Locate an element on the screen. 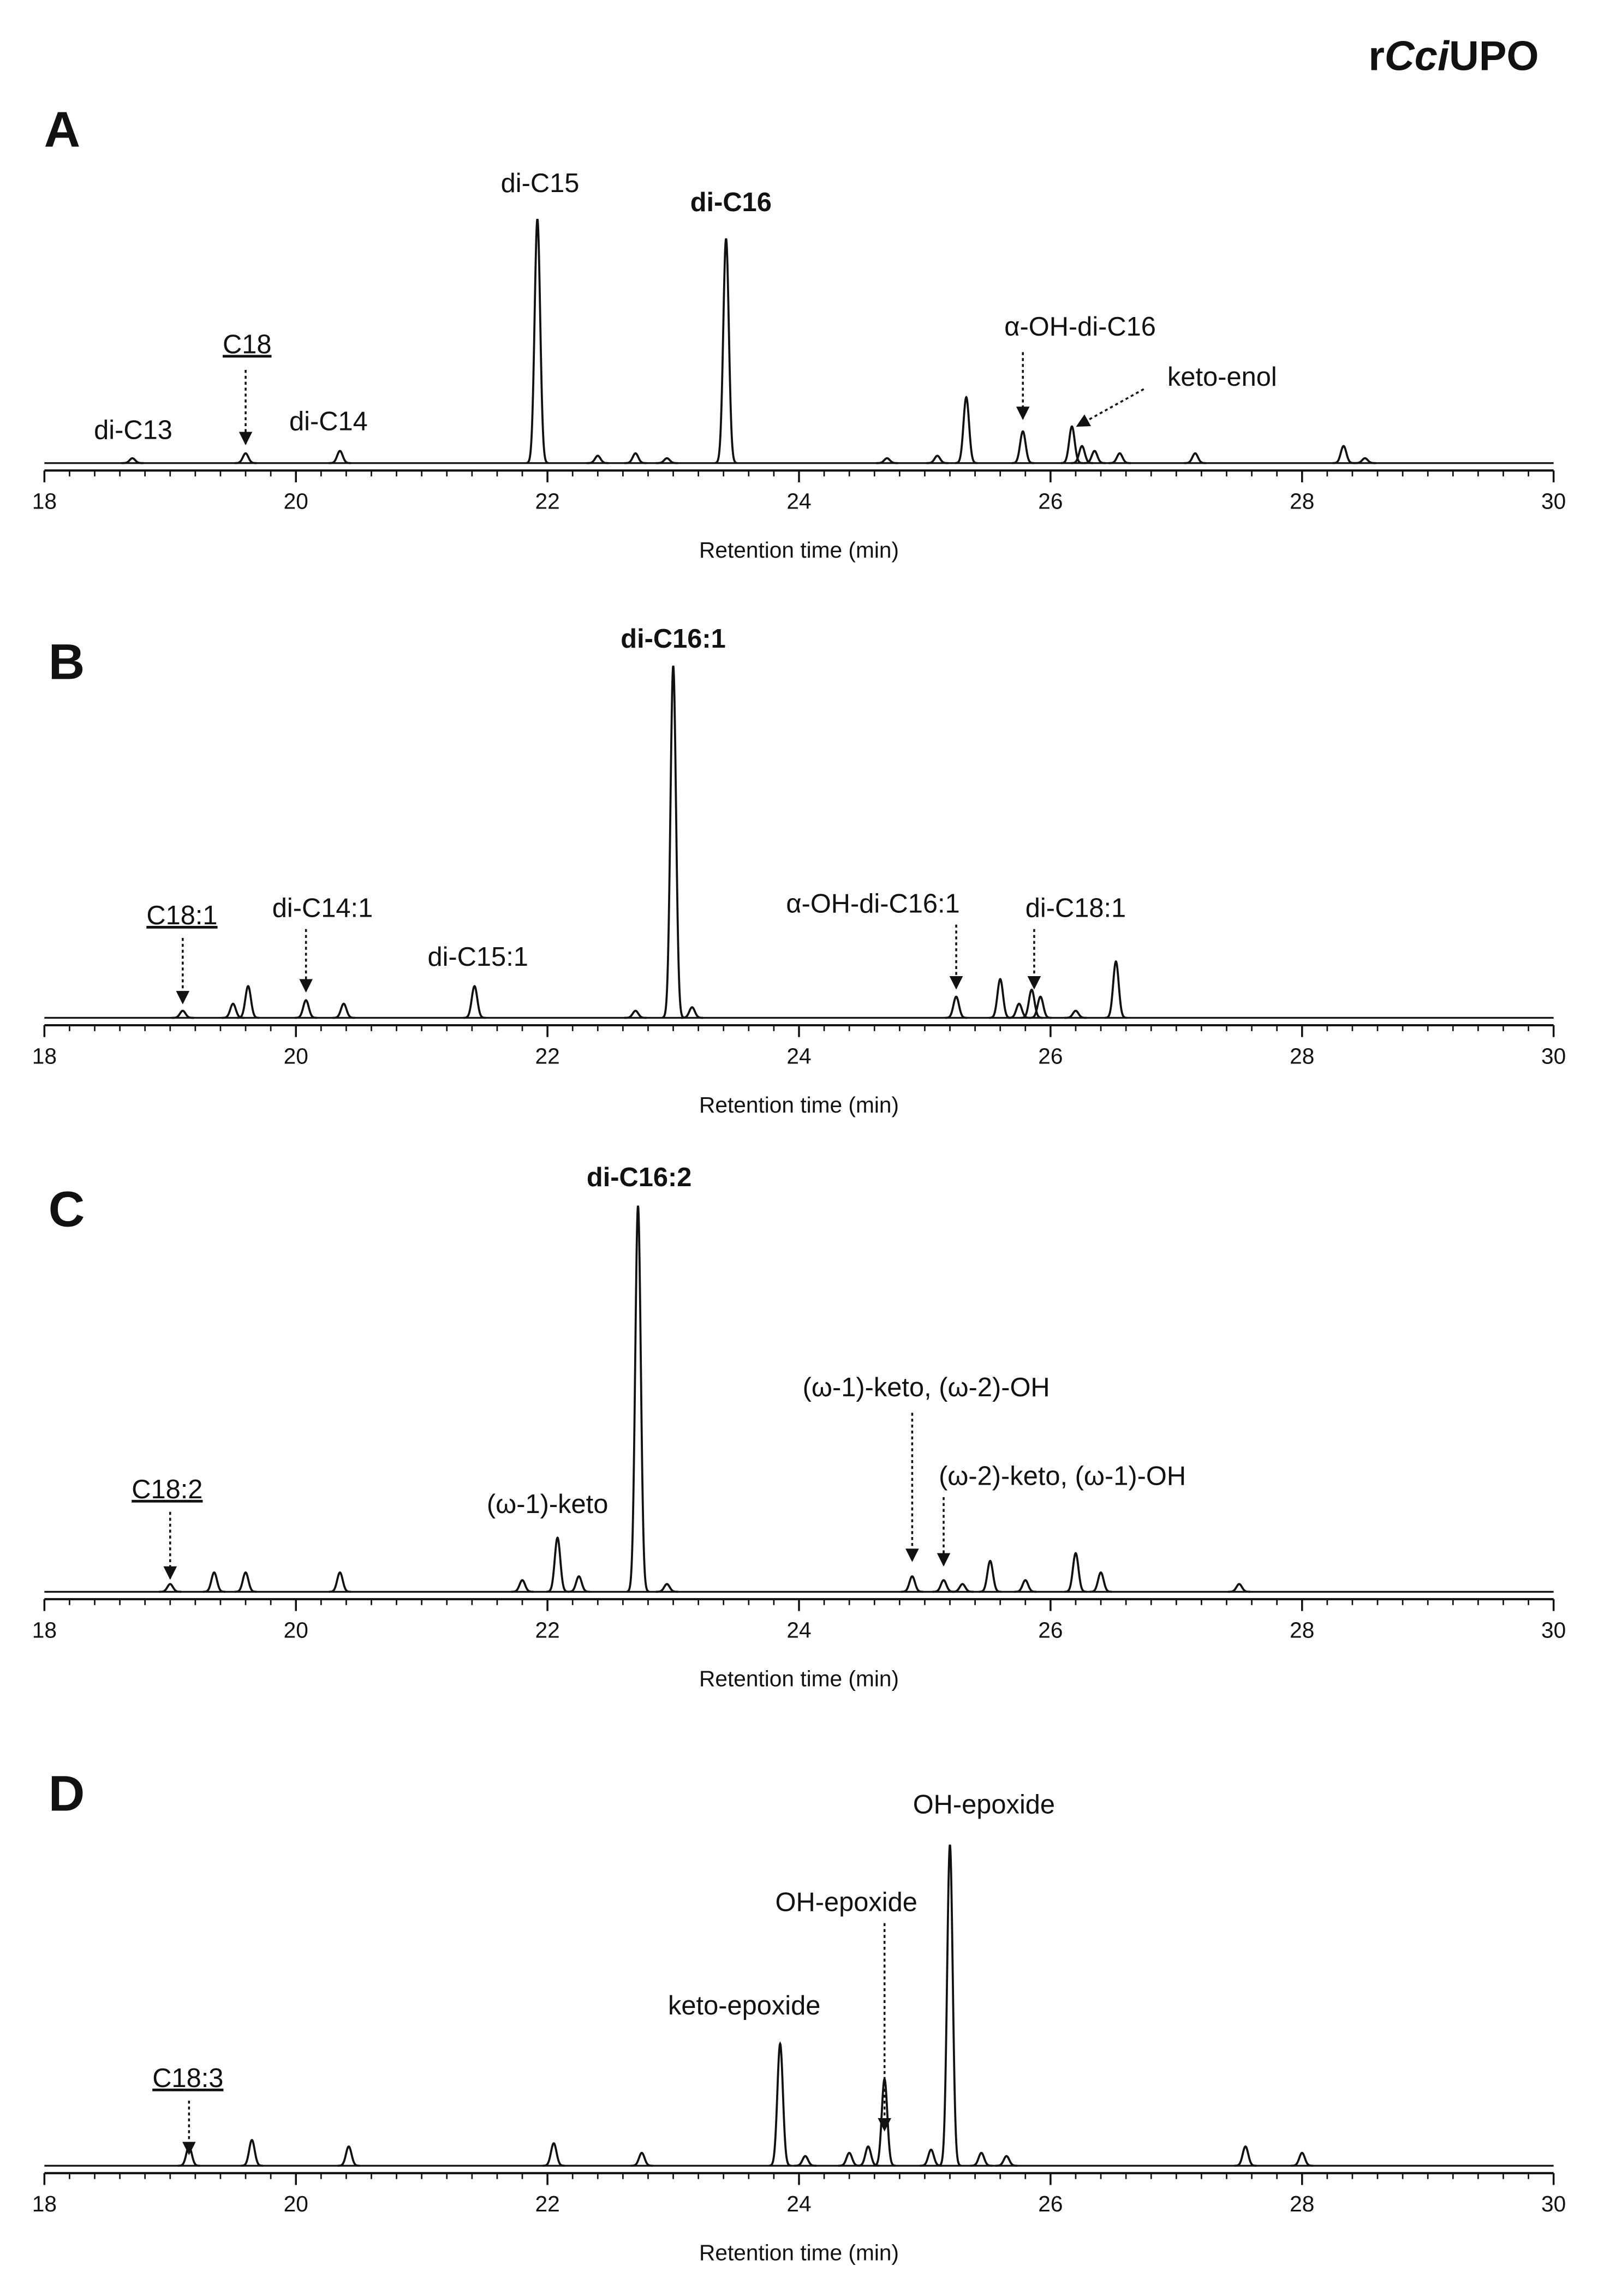 Image resolution: width=1598 pixels, height=2296 pixels. annotation: di-C16:2 is located at coordinates (639, 1177).